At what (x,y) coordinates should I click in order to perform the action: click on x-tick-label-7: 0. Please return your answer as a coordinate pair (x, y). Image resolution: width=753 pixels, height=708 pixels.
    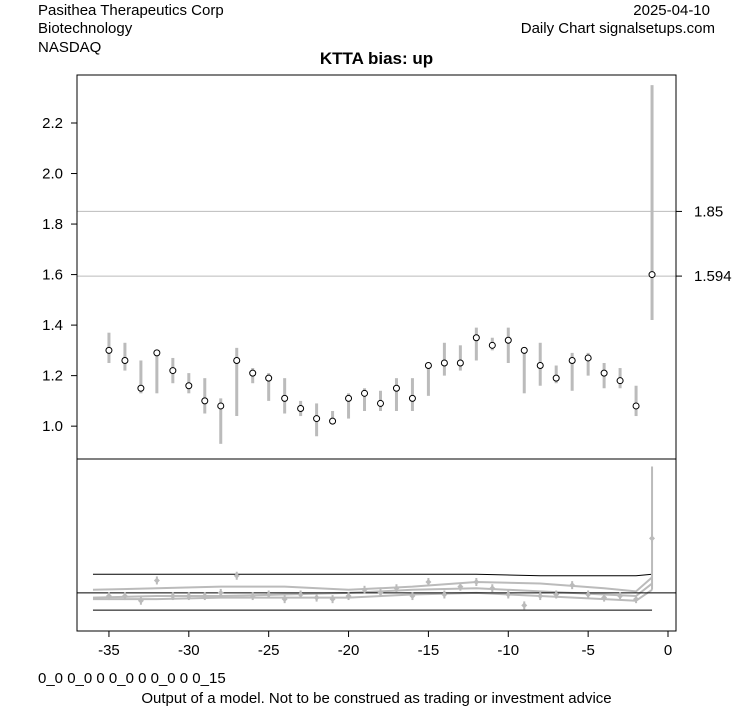
    Looking at the image, I should click on (668, 650).